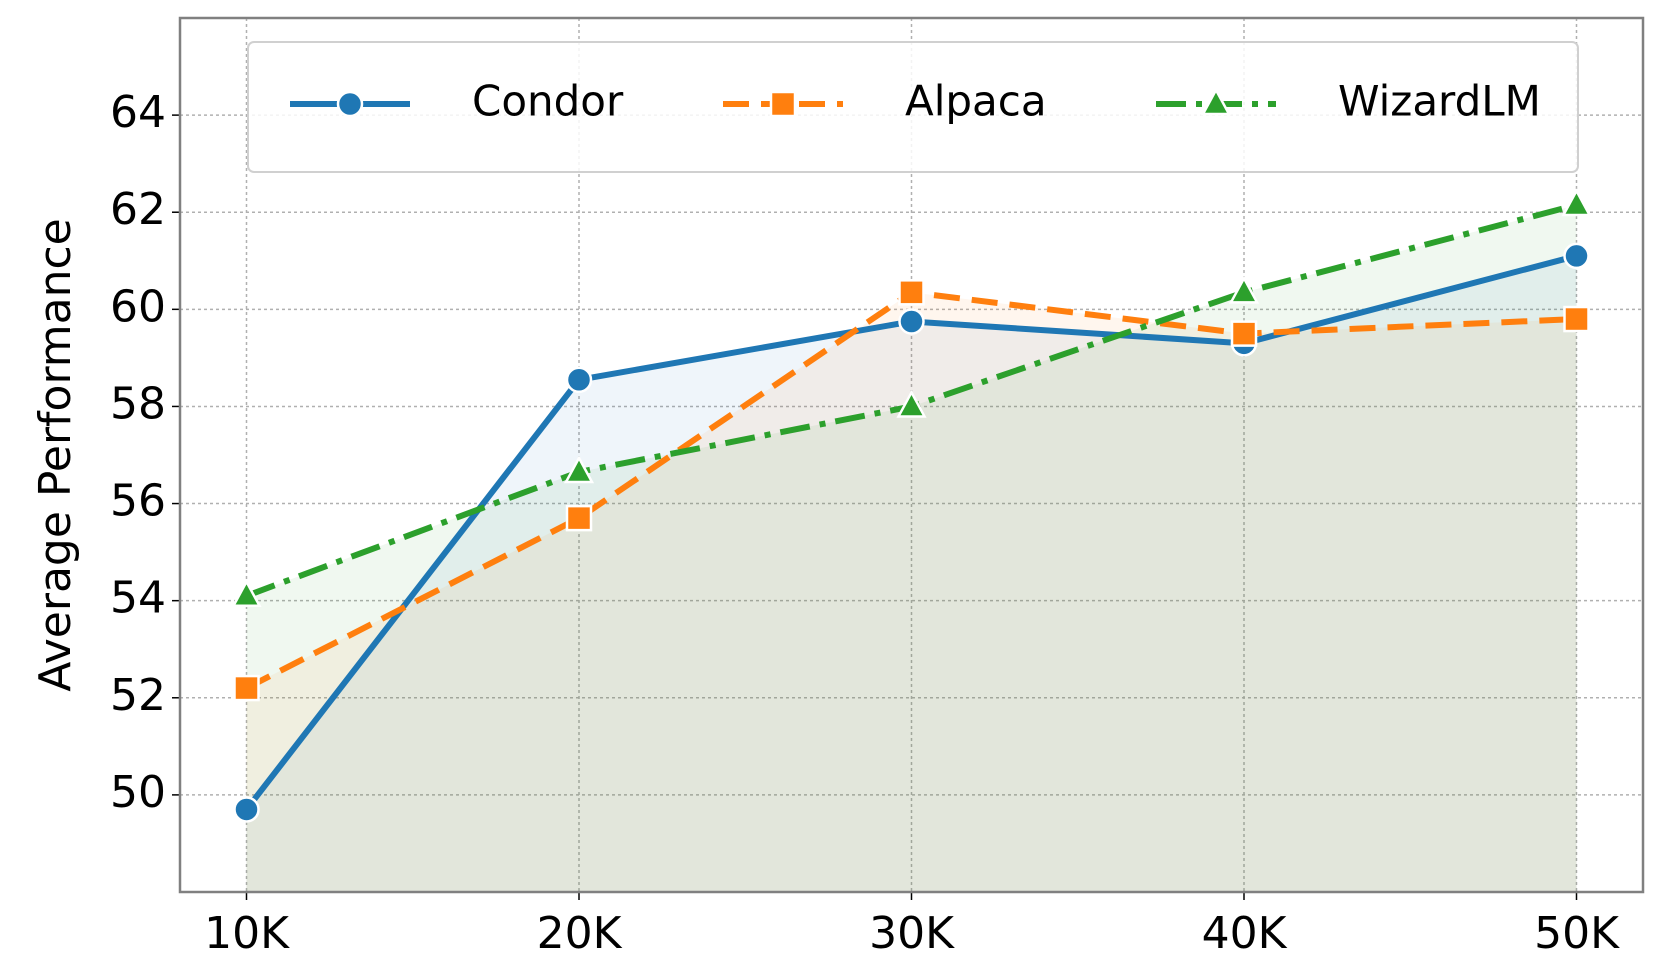 This screenshot has width=1661, height=978. What do you see at coordinates (138, 209) in the screenshot?
I see `y-tick-label: 62` at bounding box center [138, 209].